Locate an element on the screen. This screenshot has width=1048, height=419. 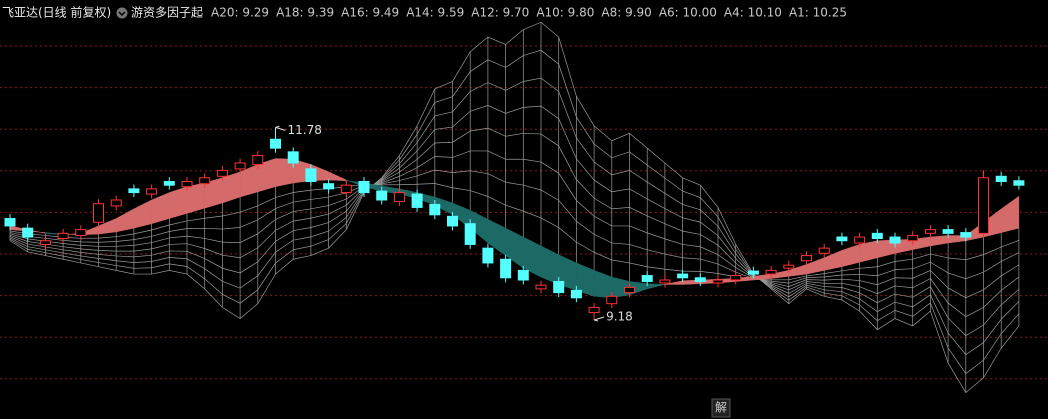
indicator-value: A8: 9.90 is located at coordinates (626, 13).